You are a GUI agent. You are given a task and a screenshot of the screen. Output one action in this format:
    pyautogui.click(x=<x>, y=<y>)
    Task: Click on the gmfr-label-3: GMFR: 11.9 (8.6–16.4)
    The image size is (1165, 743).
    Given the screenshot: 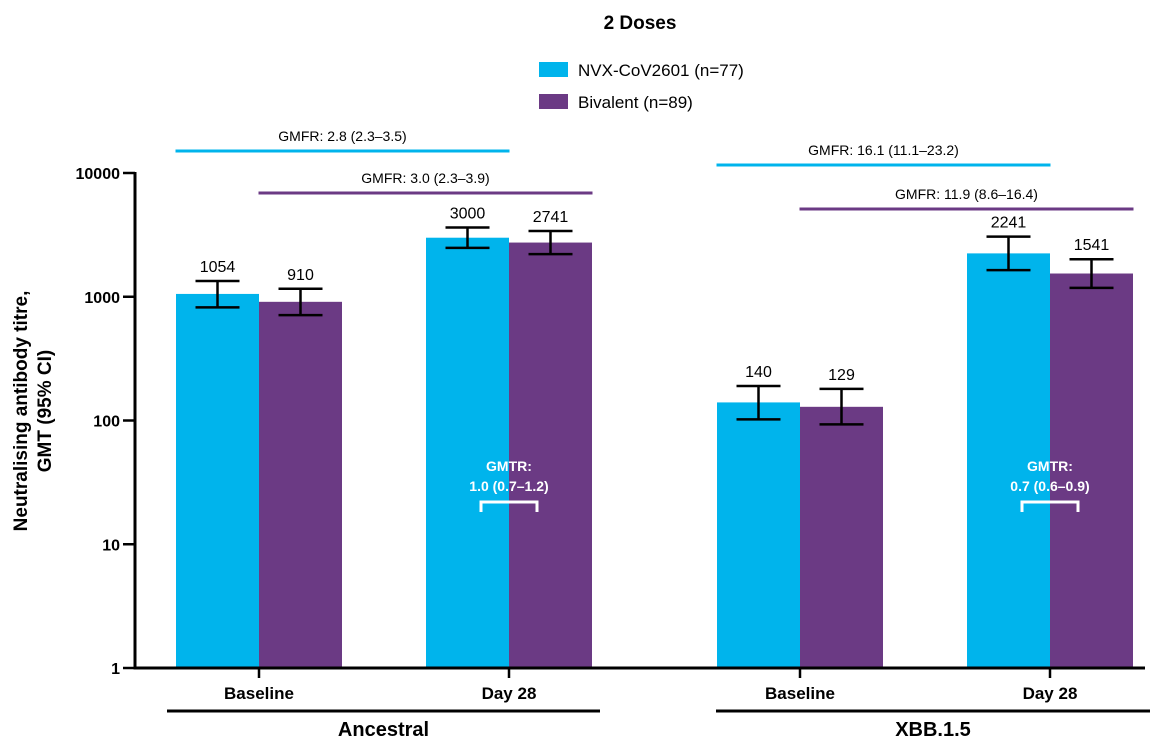 What is the action you would take?
    pyautogui.click(x=966, y=194)
    